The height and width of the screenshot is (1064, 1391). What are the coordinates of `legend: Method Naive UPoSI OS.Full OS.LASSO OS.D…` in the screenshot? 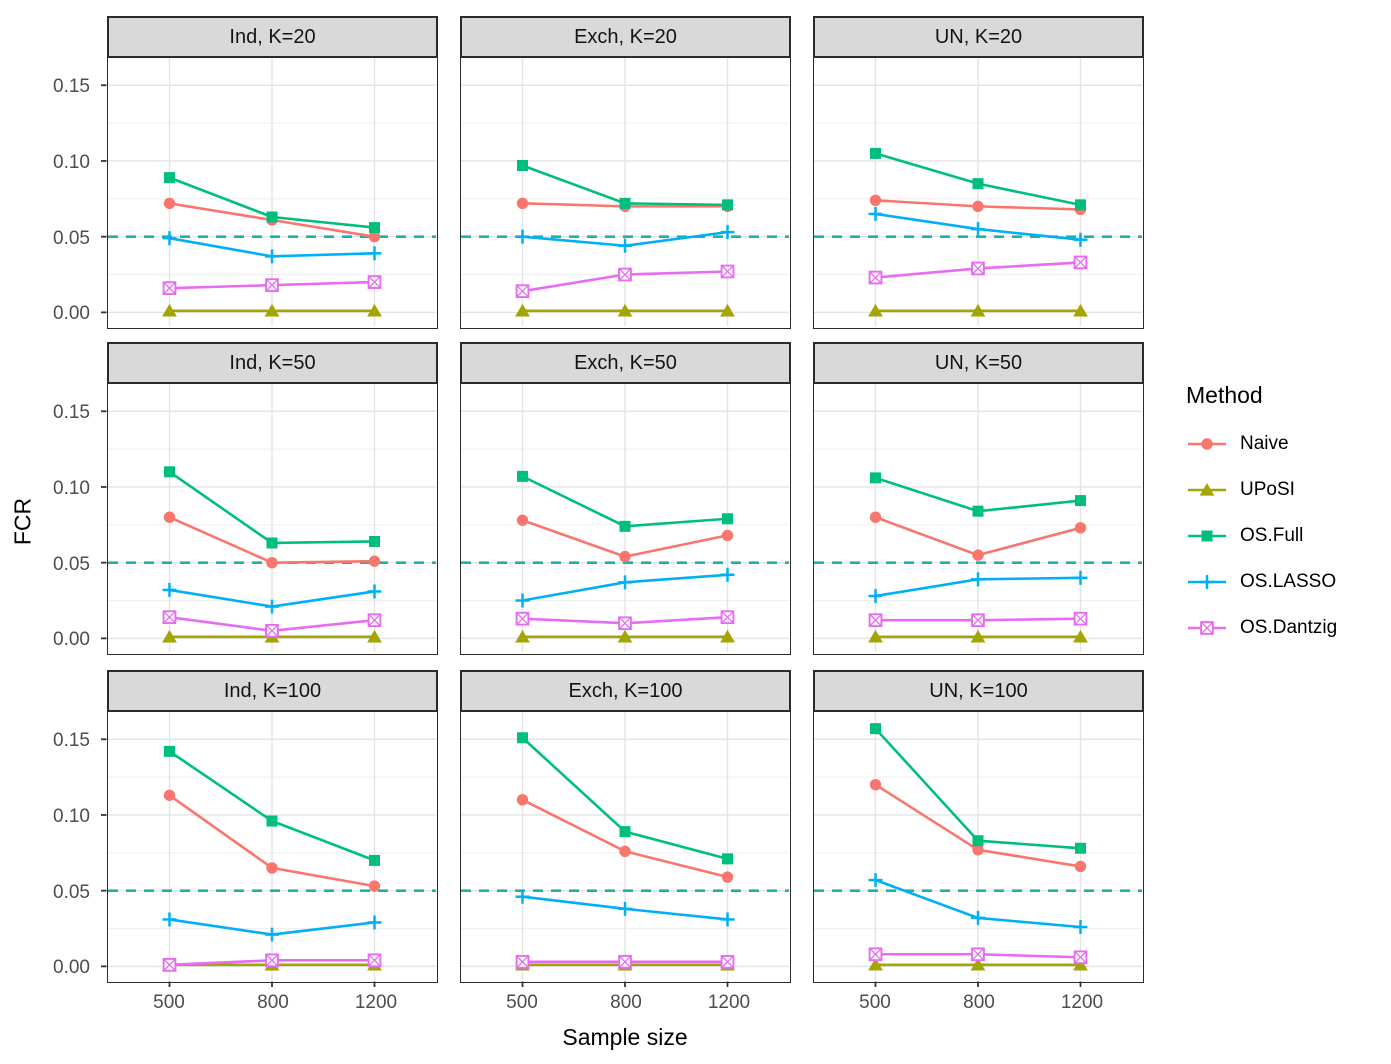 It's located at (1288, 520).